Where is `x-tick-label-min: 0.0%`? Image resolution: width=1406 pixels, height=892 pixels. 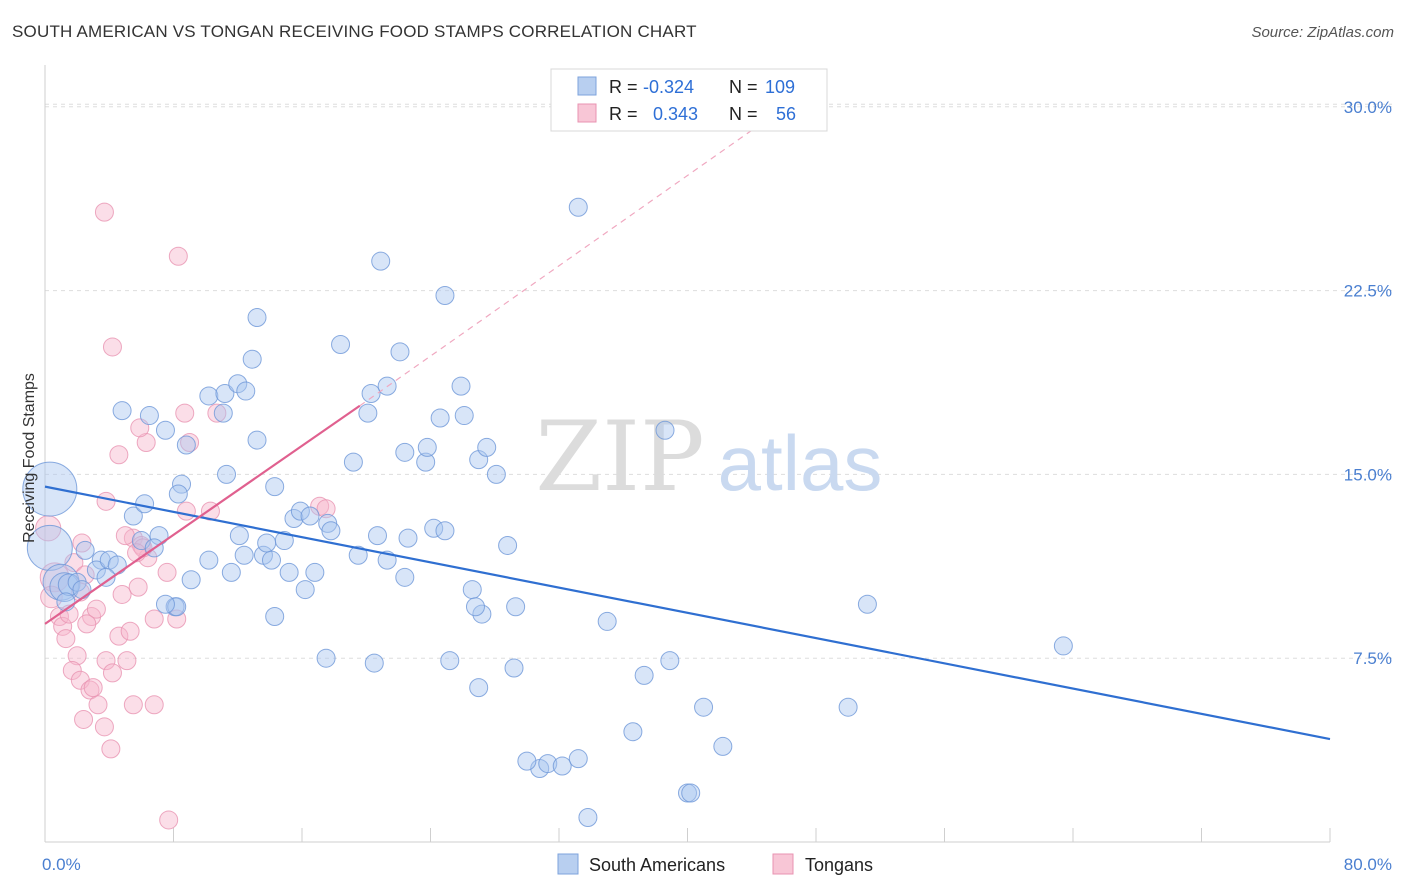
x-tick-label-min: 0.0% is located at coordinates (61, 864).